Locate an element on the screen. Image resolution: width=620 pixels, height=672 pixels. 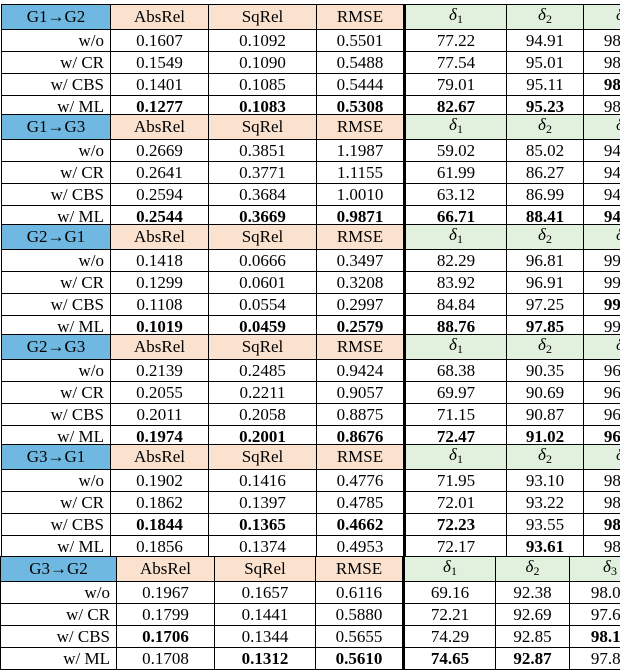
cell-sqrel: 0.1312 is located at coordinates (265, 658).